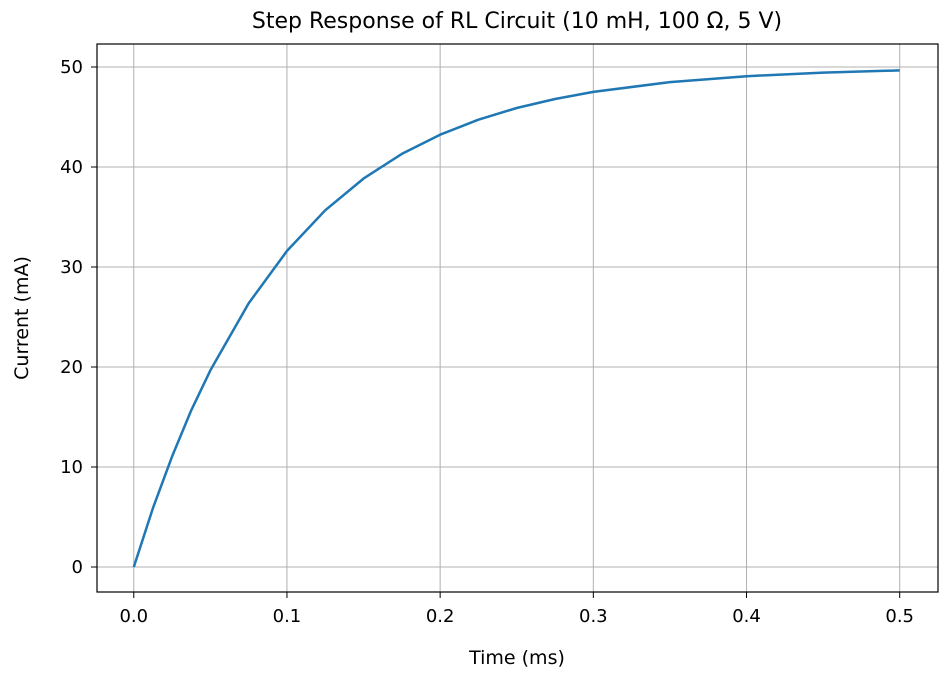  What do you see at coordinates (71, 167) in the screenshot?
I see `y-tick-label: 40` at bounding box center [71, 167].